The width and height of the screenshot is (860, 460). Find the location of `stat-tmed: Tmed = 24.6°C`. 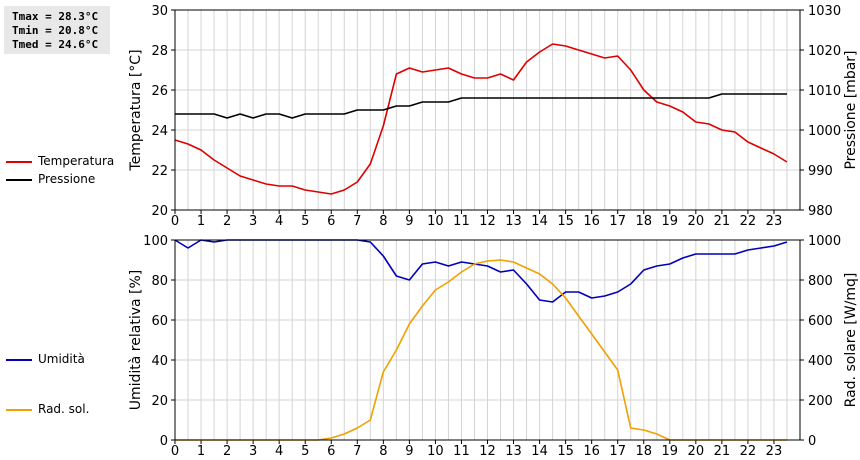

stat-tmed: Tmed = 24.6°C is located at coordinates (55, 44).